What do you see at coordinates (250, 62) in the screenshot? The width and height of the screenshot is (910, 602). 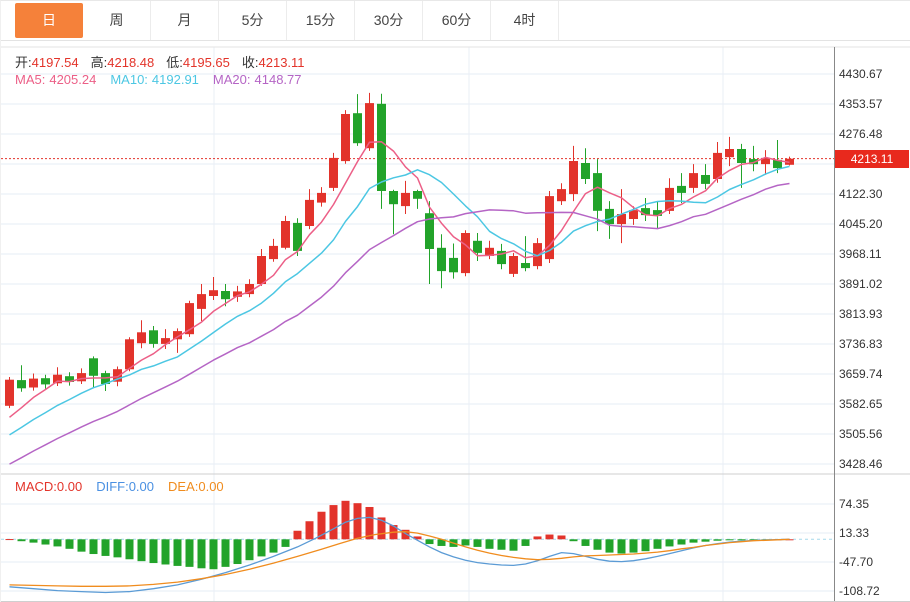 I see `close-label: 收:` at bounding box center [250, 62].